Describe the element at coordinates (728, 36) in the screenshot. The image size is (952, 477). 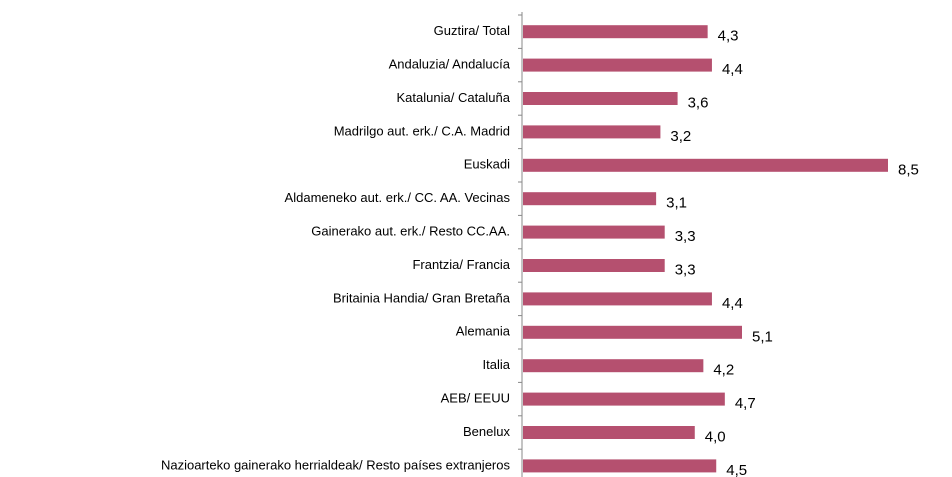
I see `value-label: 4,3` at that location.